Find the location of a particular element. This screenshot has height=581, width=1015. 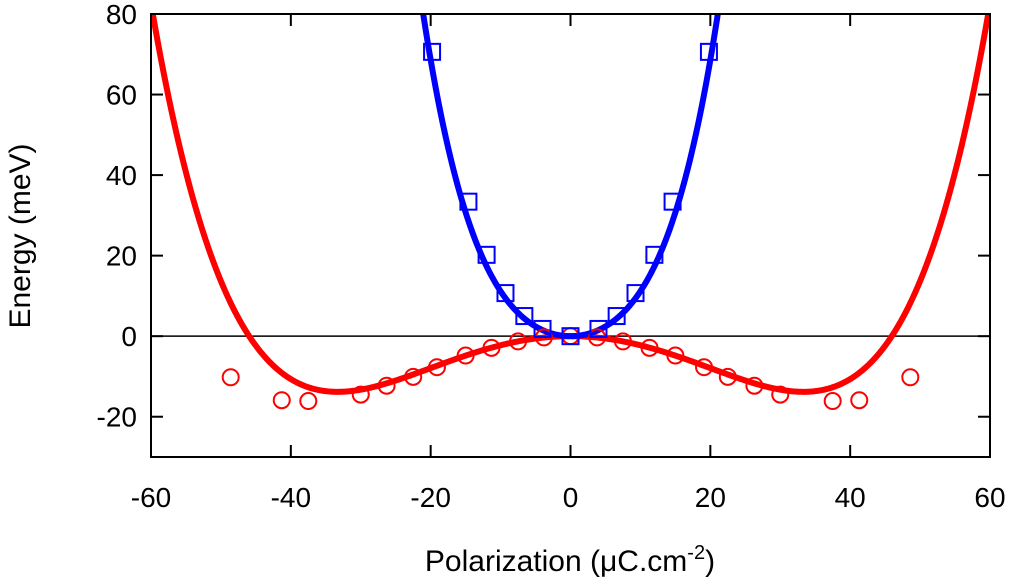

y-tick-label: 20 is located at coordinates (121, 256).